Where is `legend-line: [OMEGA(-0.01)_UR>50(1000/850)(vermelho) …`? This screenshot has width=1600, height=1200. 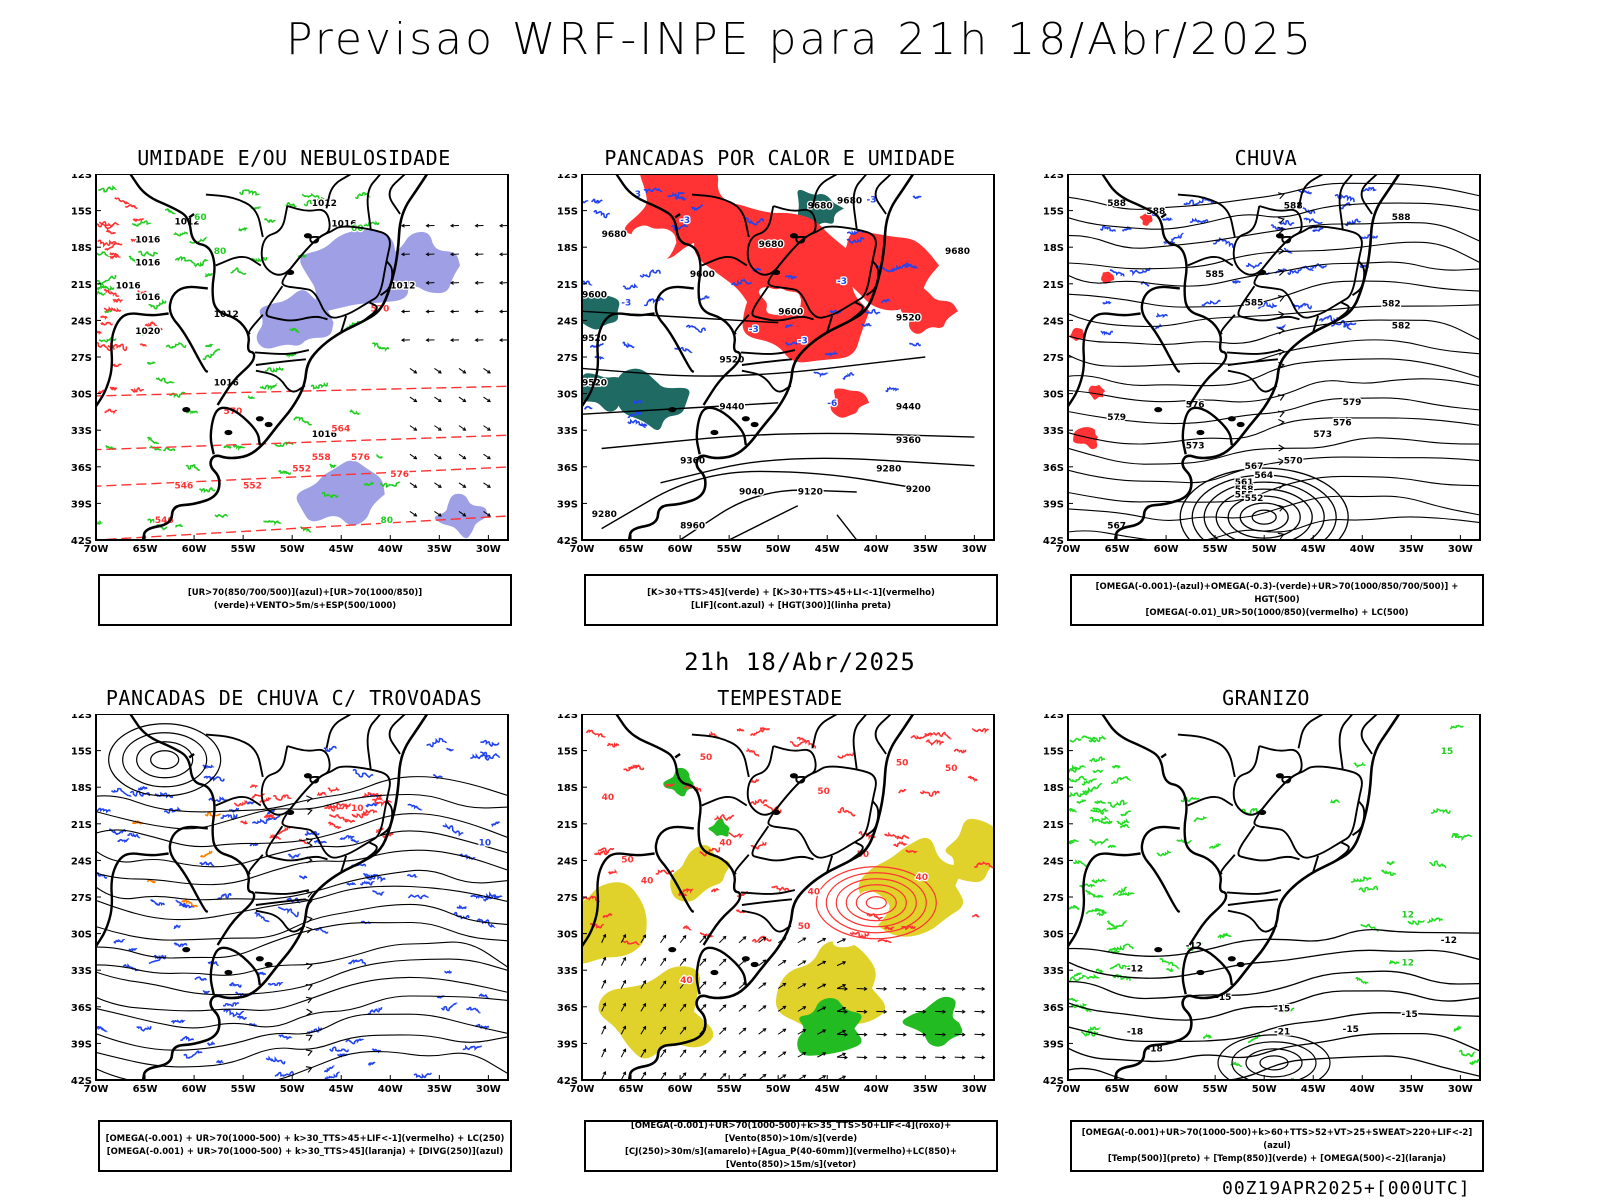 legend-line: [OMEGA(-0.01)_UR>50(1000/850)(vermelho) … is located at coordinates (1277, 612).